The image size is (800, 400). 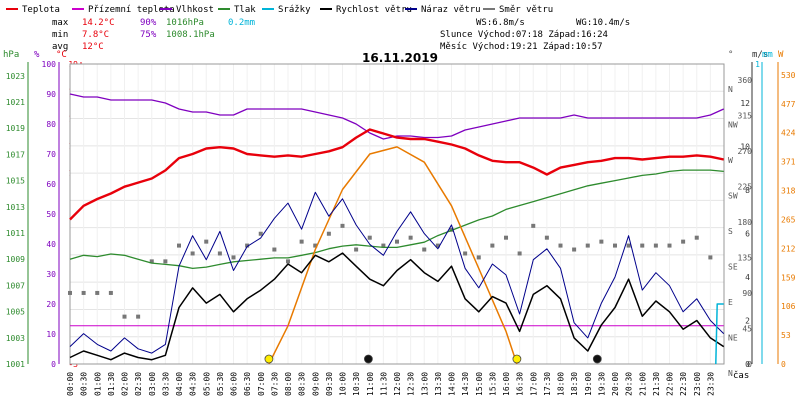 What do you see at coordinates (383, 384) in the screenshot?
I see `x-tick-label: 11:30` at bounding box center [383, 384].